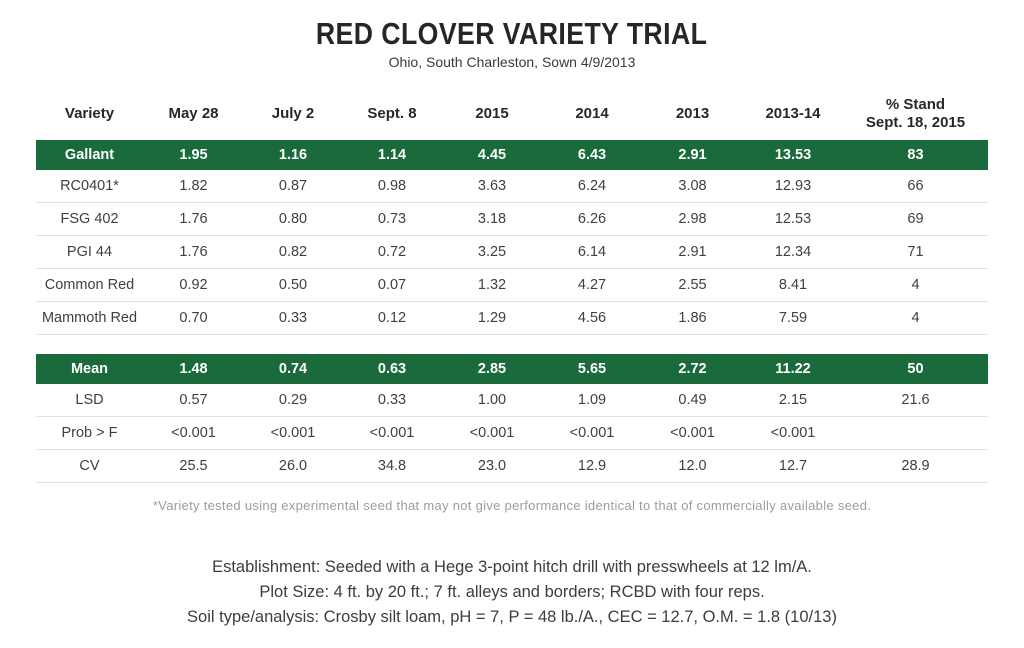 This screenshot has width=1024, height=648. I want to click on column-header: Variety, so click(89, 114).